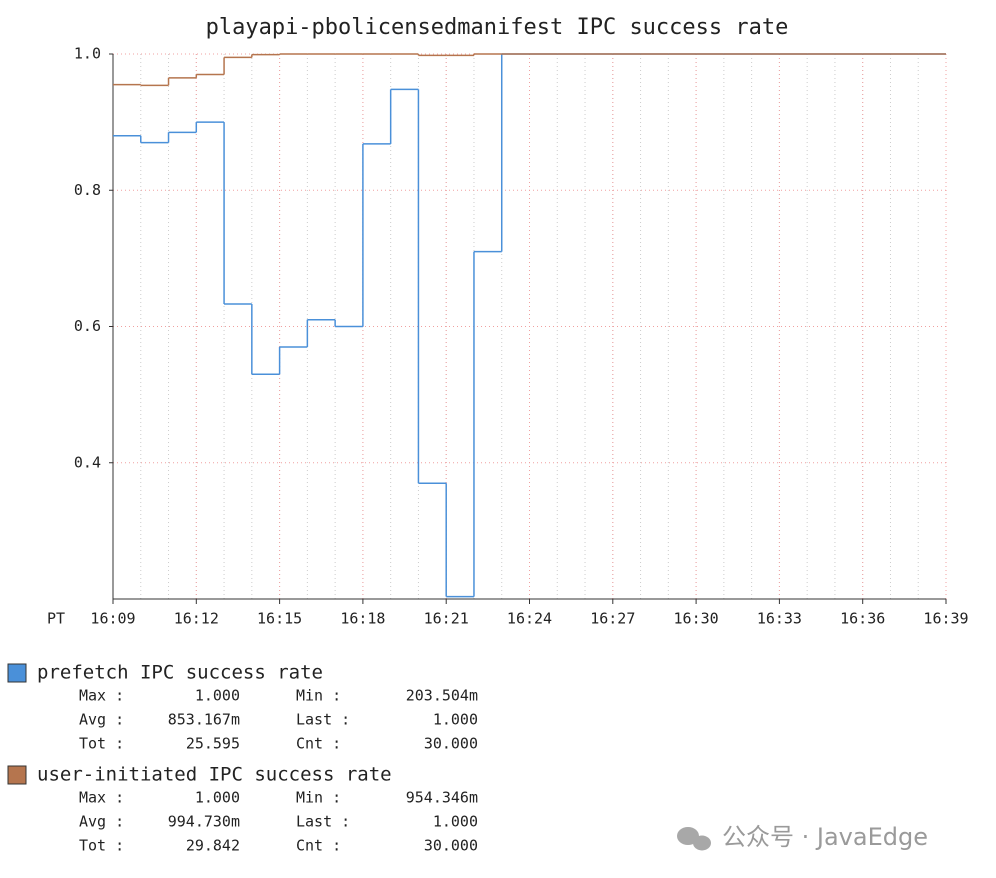 This screenshot has width=996, height=878. What do you see at coordinates (87, 54) in the screenshot?
I see `y-tick-label: 1.0` at bounding box center [87, 54].